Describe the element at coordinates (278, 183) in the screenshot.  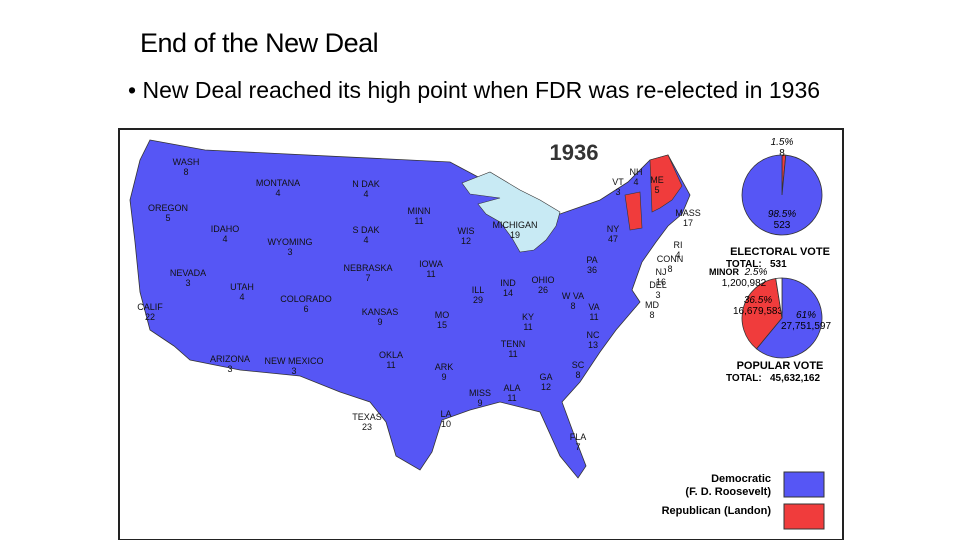
I see `state-name: MONTANA` at that location.